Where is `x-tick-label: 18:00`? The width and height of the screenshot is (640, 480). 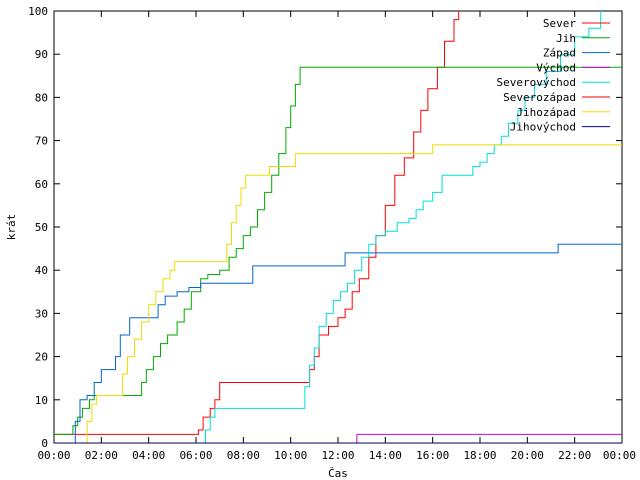 x-tick-label: 18:00 is located at coordinates (479, 455).